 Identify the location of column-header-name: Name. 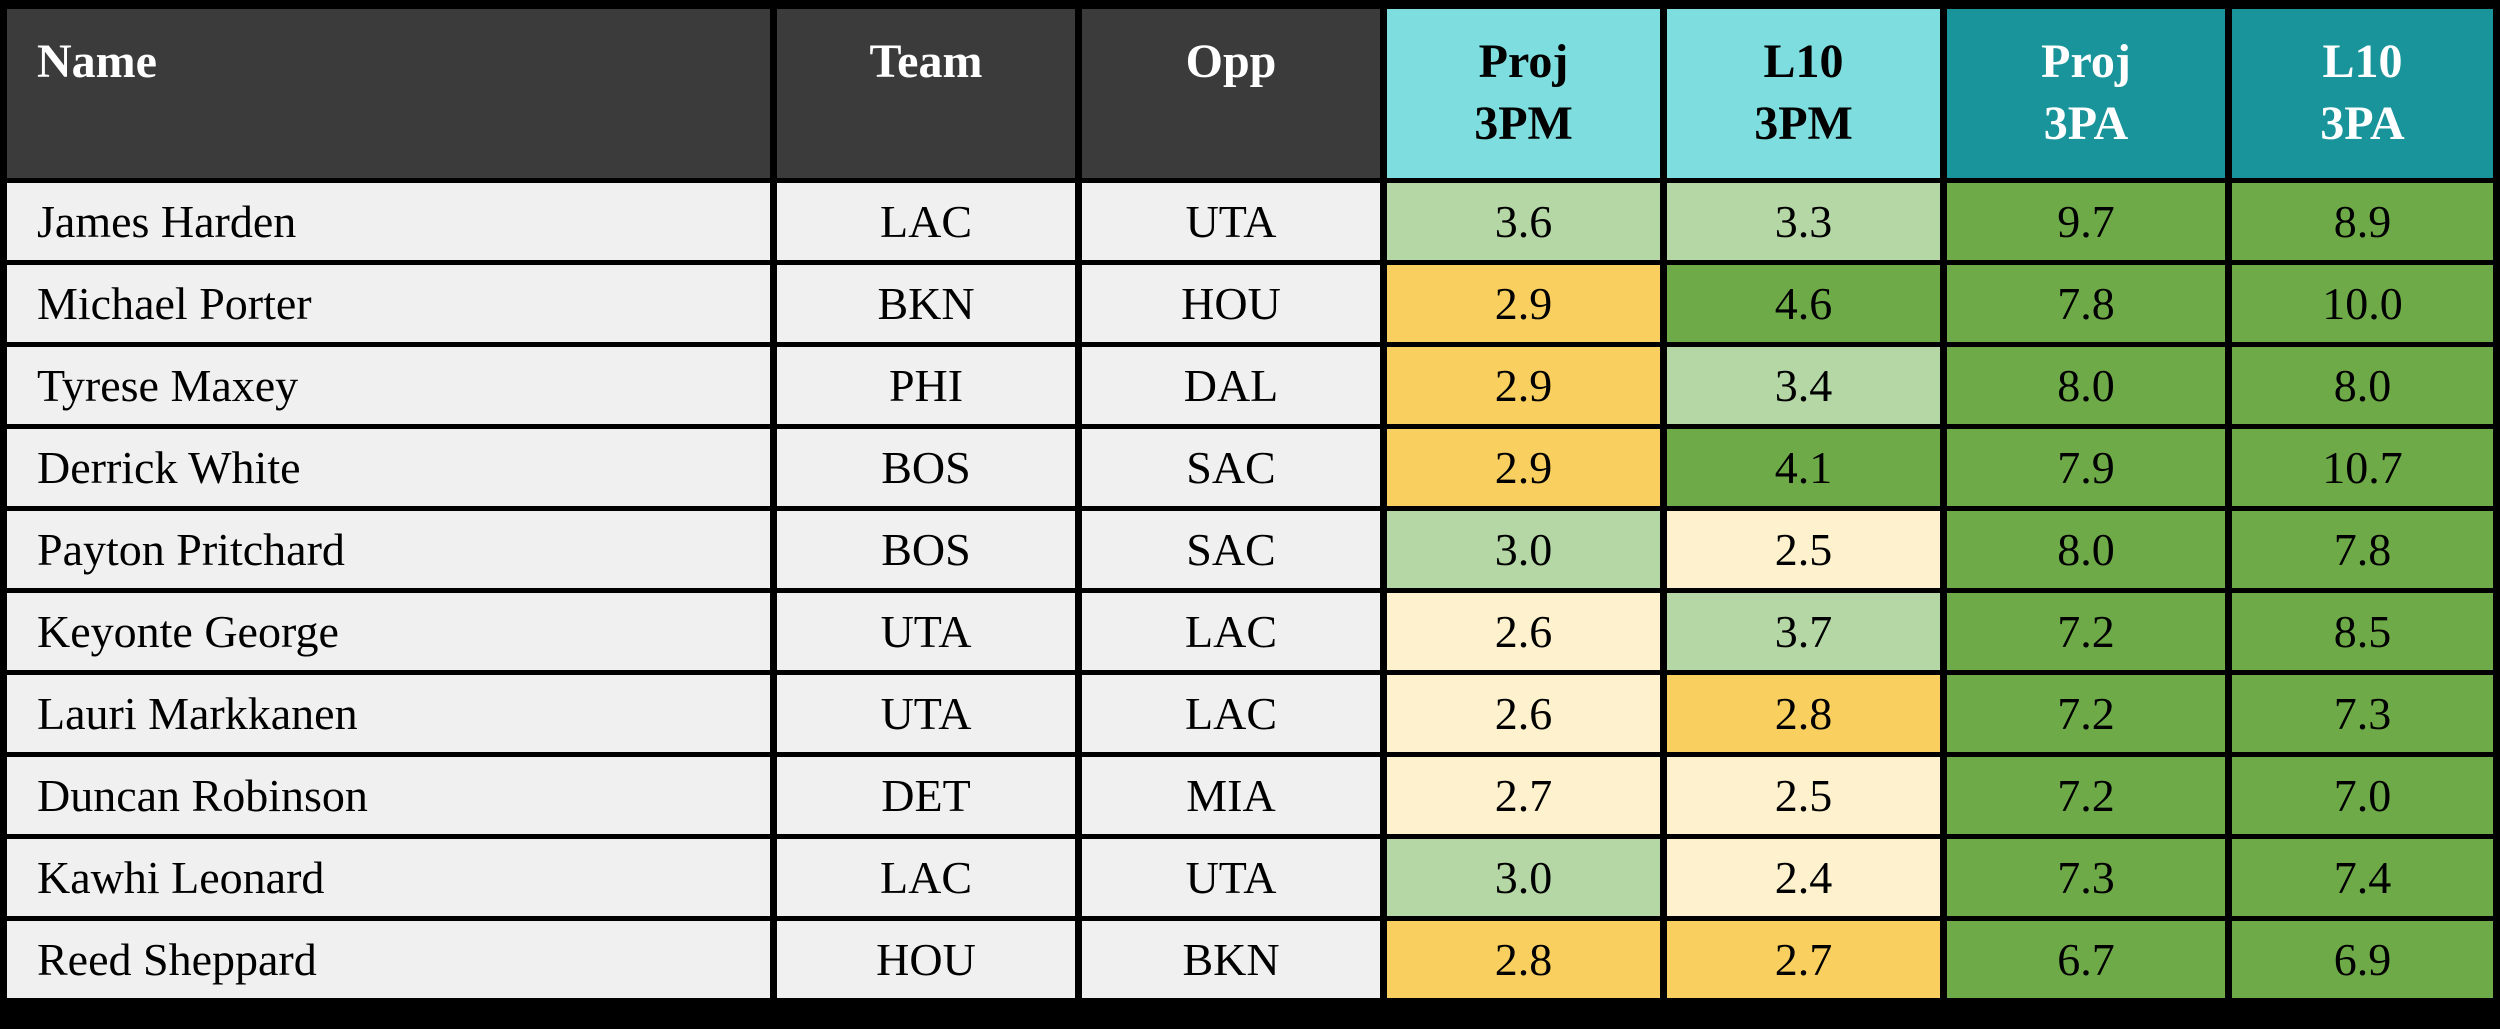
(392, 96).